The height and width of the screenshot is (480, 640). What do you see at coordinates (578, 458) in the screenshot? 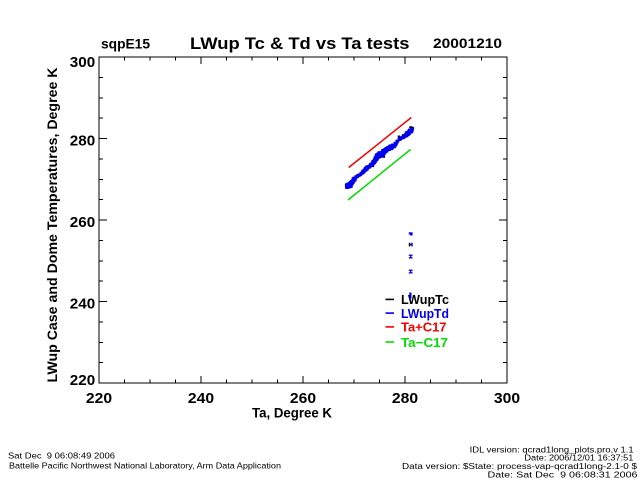
I see `svg-text: Date: 2006/12/01 16:37:51` at bounding box center [578, 458].